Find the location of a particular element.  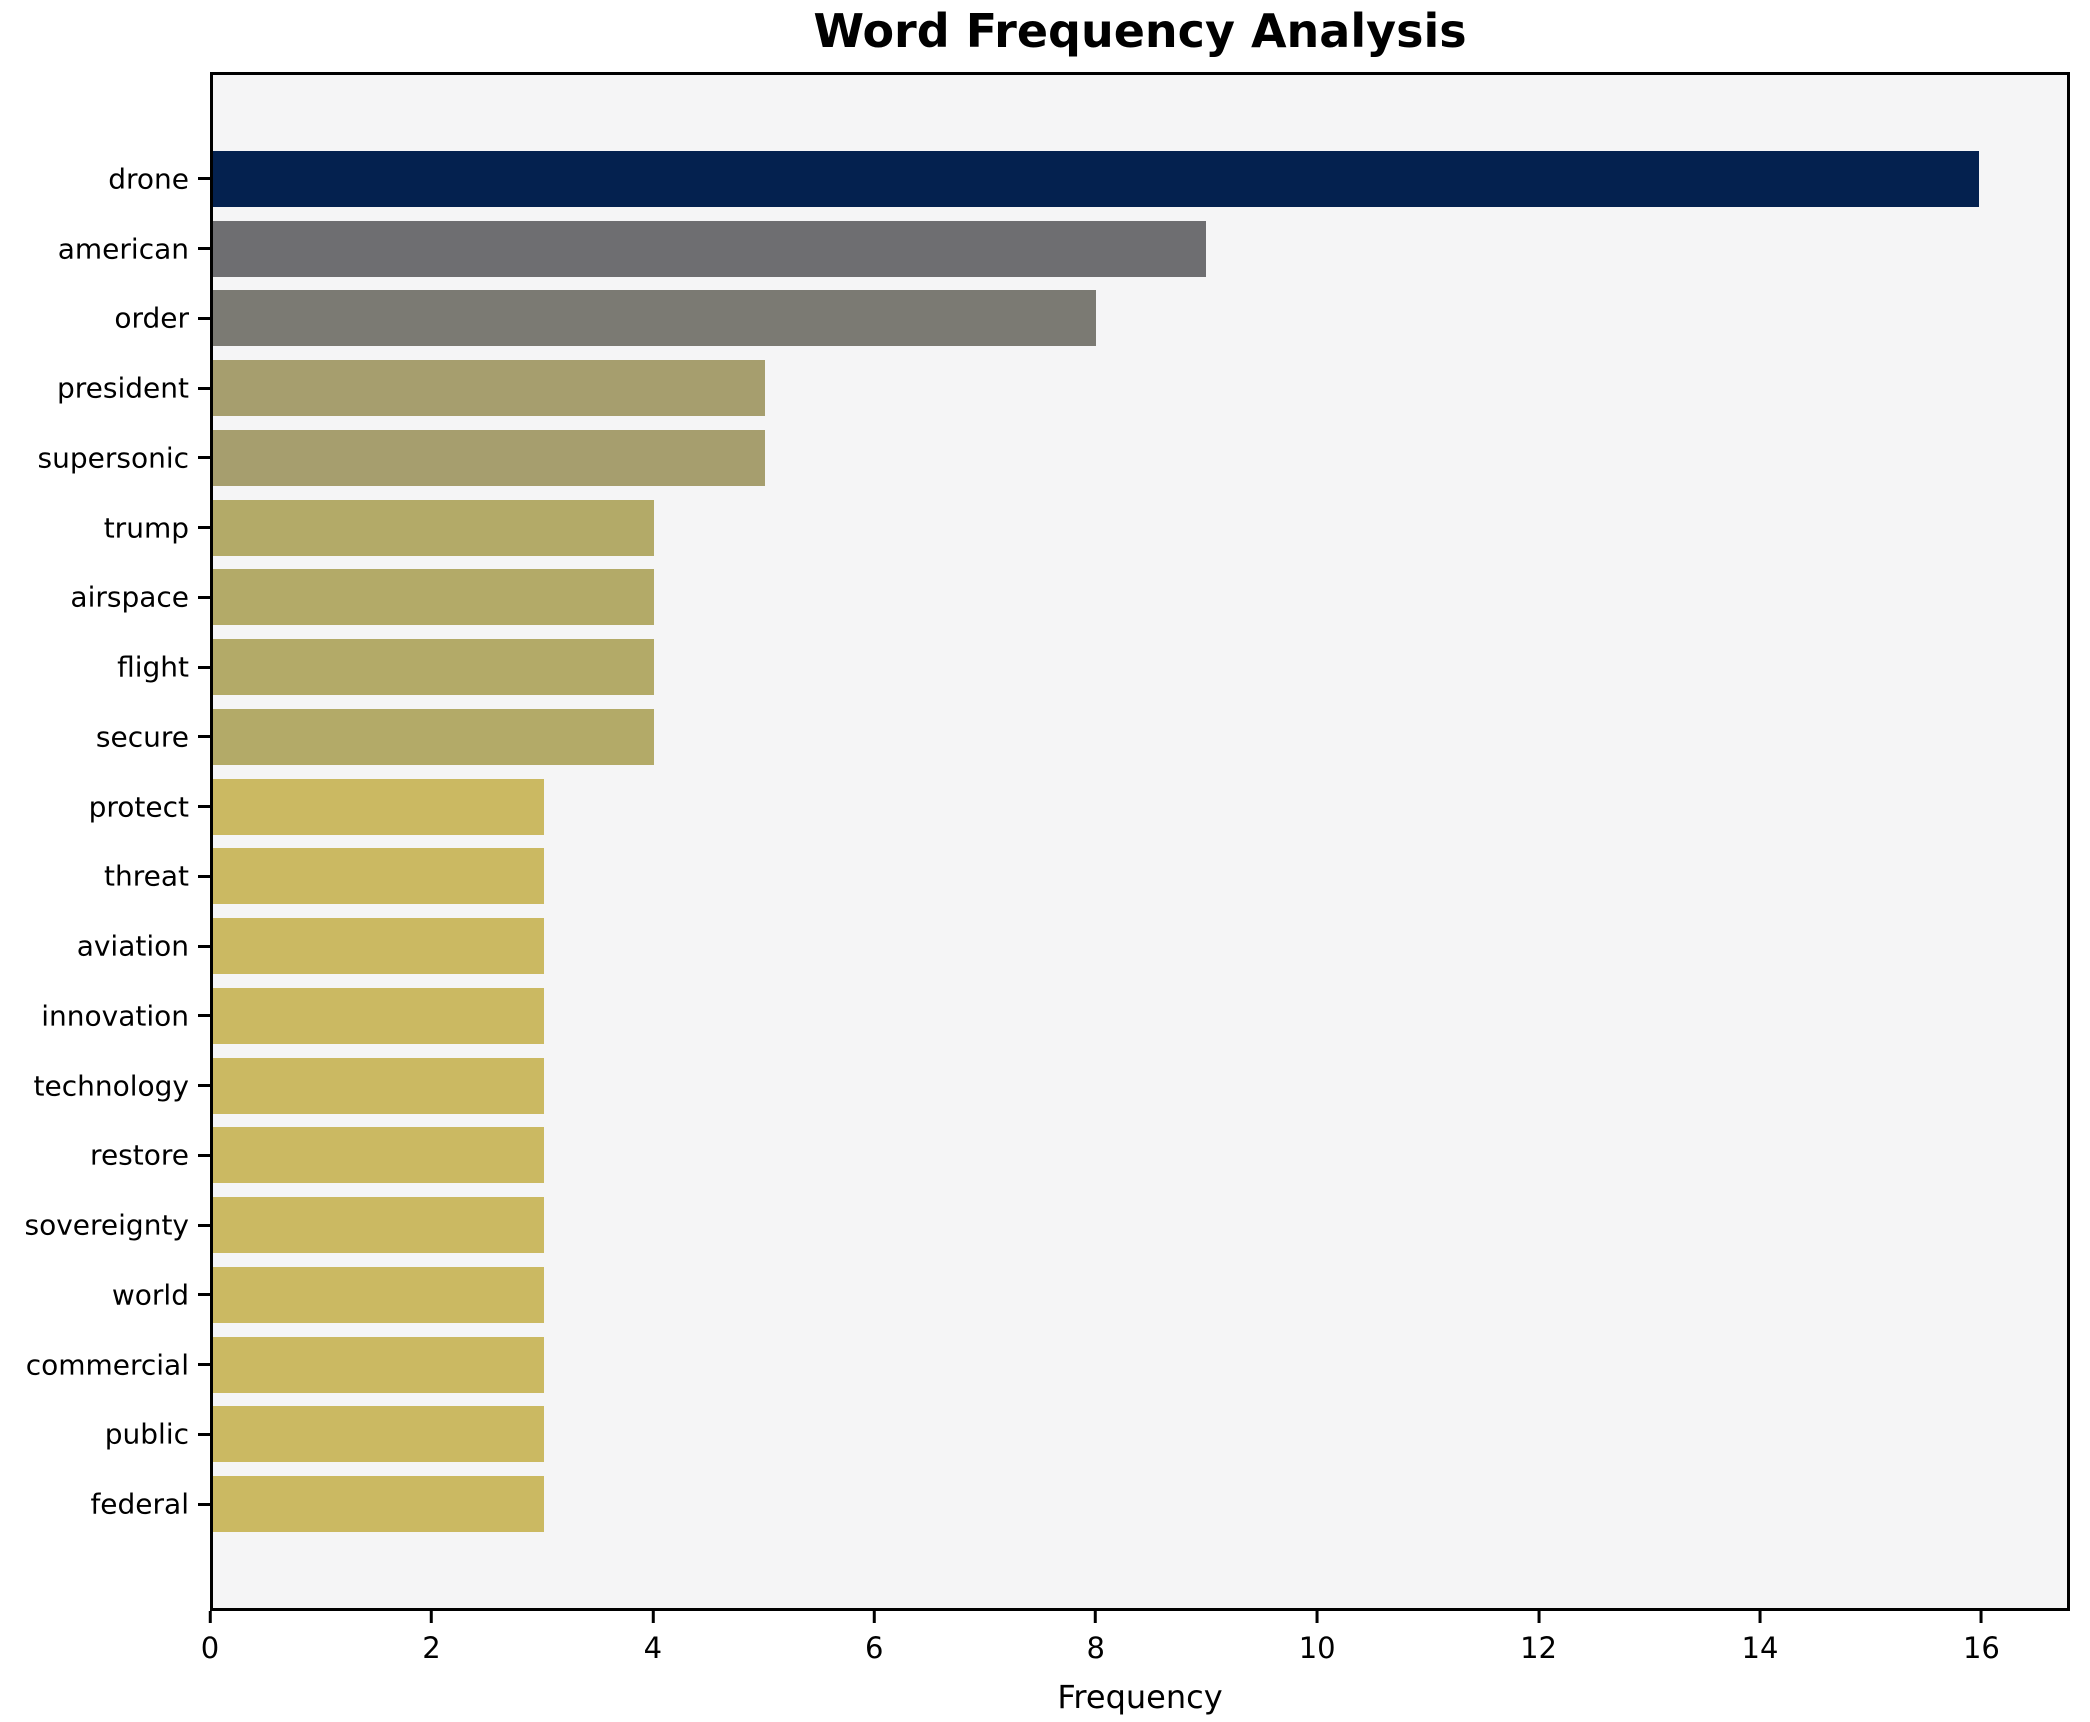

bar-row: threat is located at coordinates (1085, 877).